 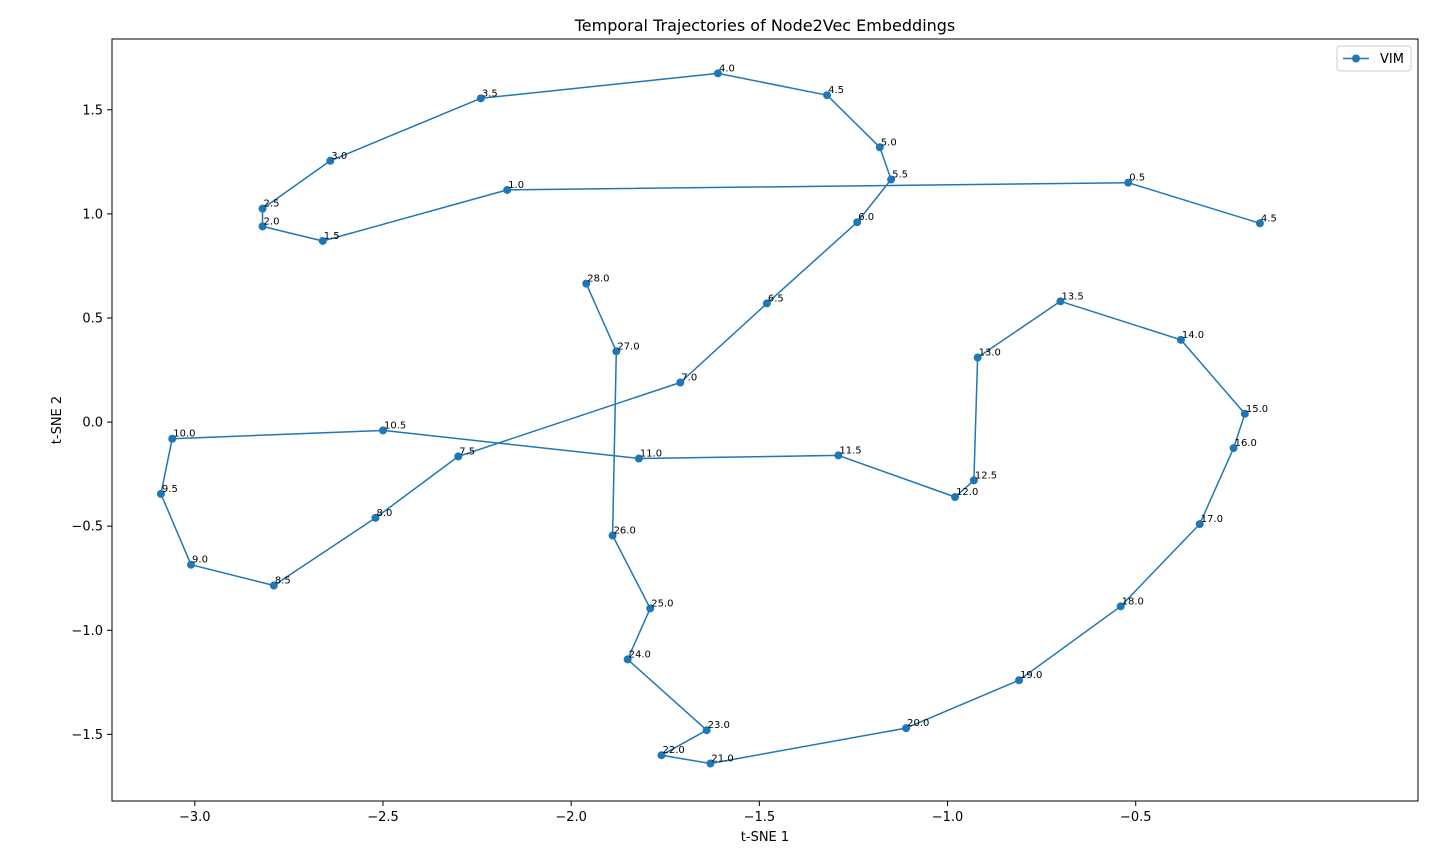 I want to click on data-point-label: 7.5, so click(x=467, y=451).